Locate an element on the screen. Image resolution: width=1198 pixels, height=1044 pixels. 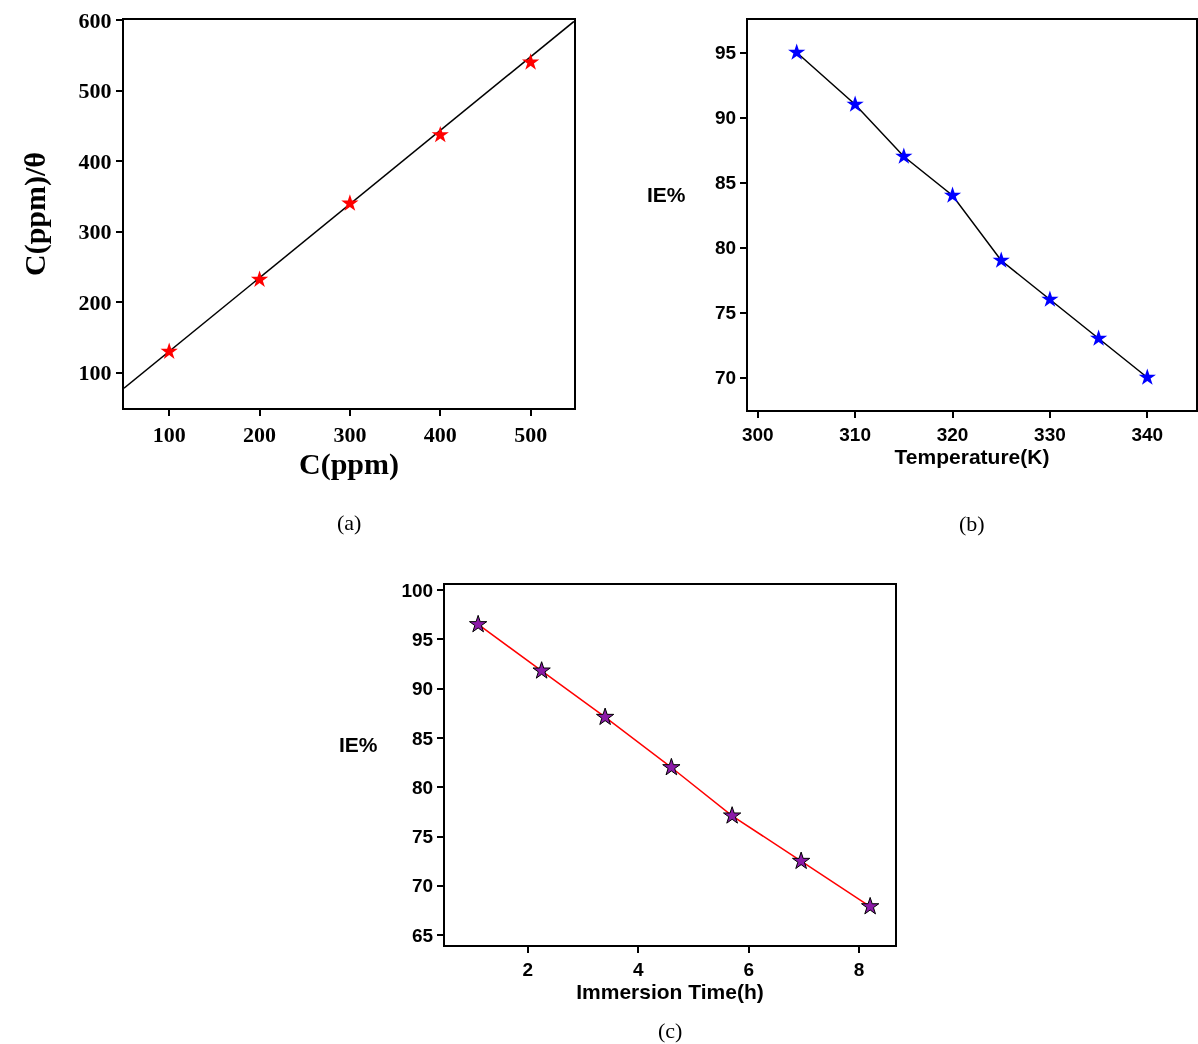
x-axis-title: C(ppm) is located at coordinates (349, 464).